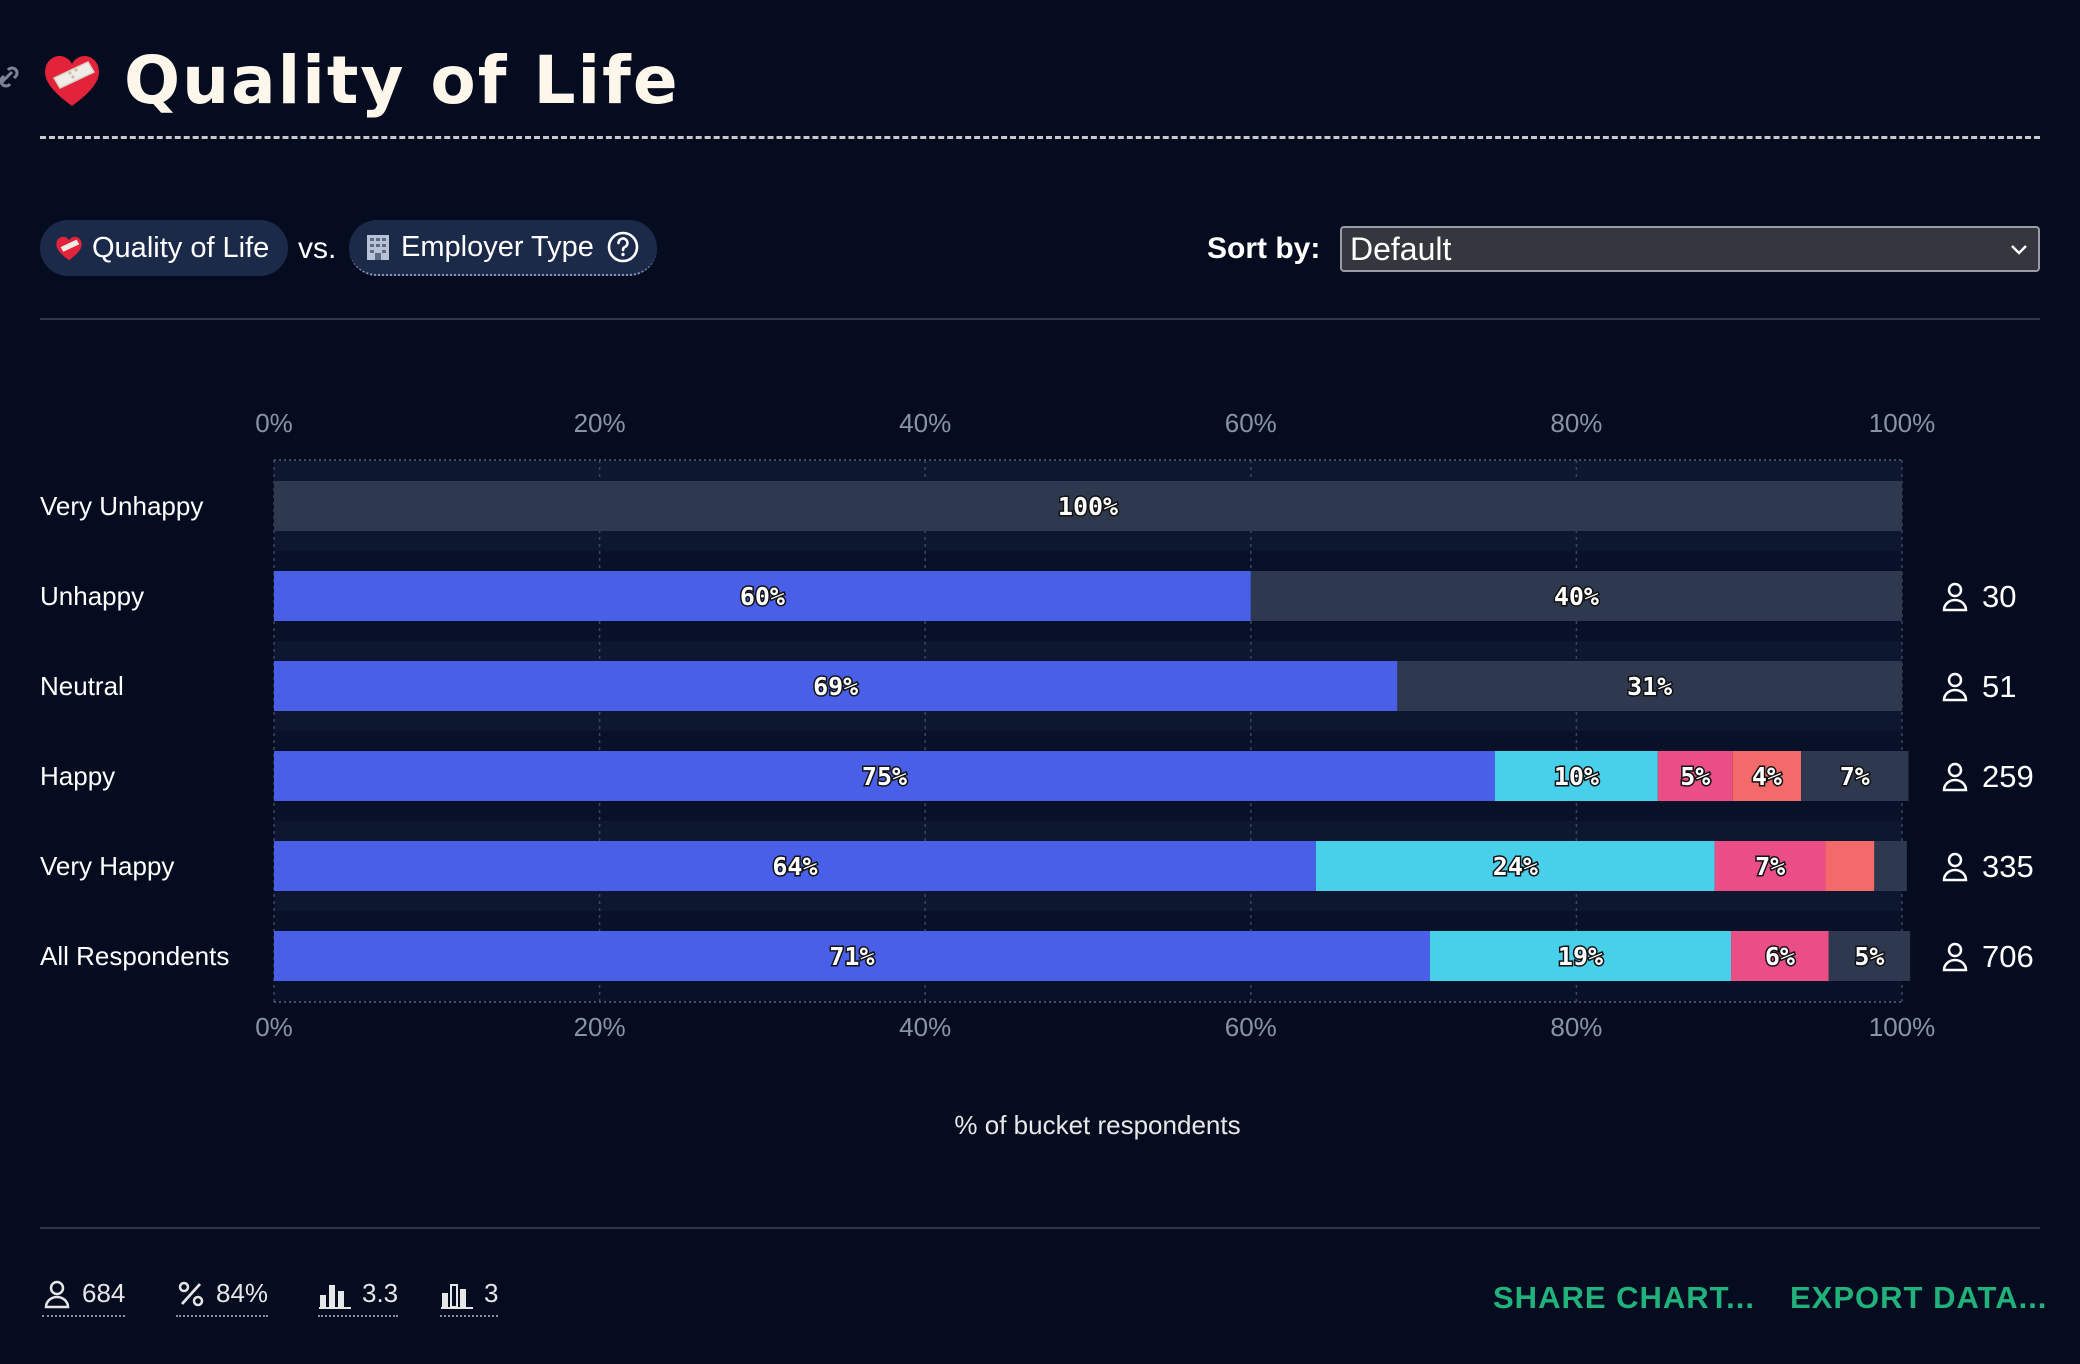 This screenshot has width=2080, height=1364. I want to click on x-tick-label-top: 80%, so click(1576, 423).